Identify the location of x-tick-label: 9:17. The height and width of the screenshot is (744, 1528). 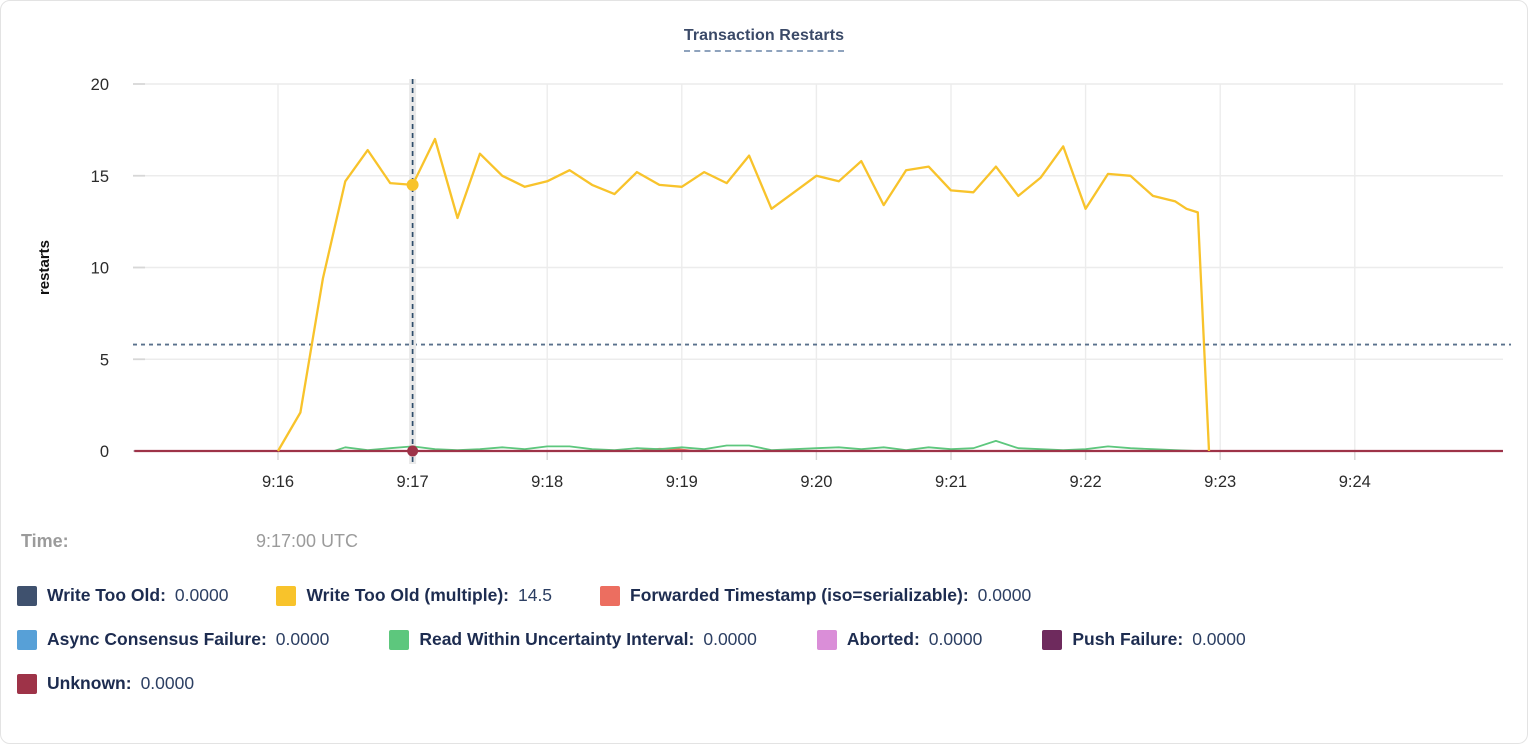
(413, 482).